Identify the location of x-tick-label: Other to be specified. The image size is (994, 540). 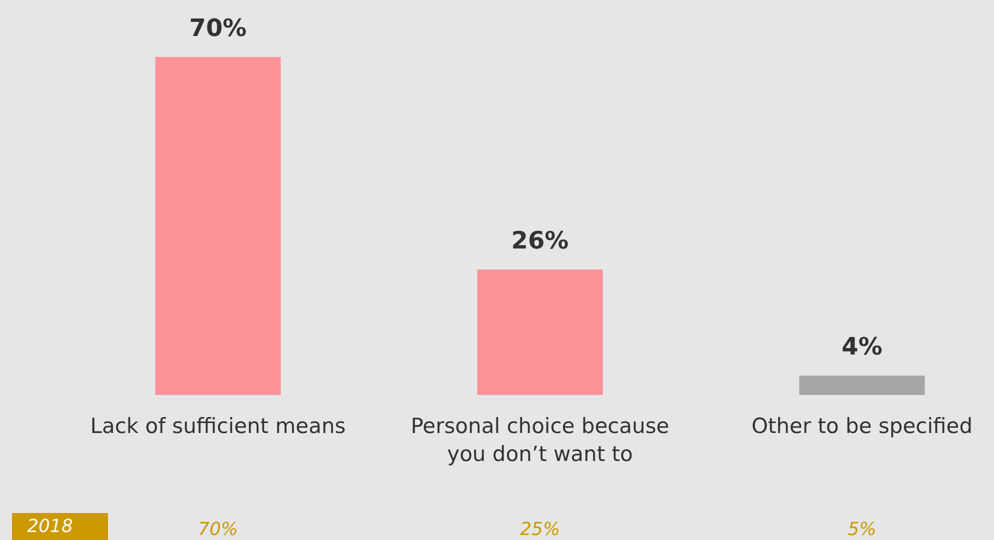
(862, 426).